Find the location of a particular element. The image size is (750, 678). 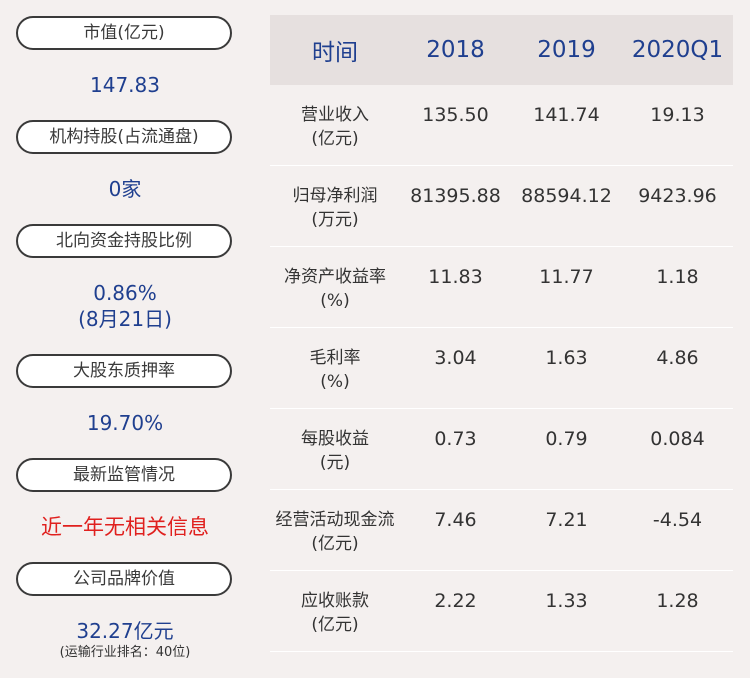

row-label-text: 归母净利润 is located at coordinates (335, 196).